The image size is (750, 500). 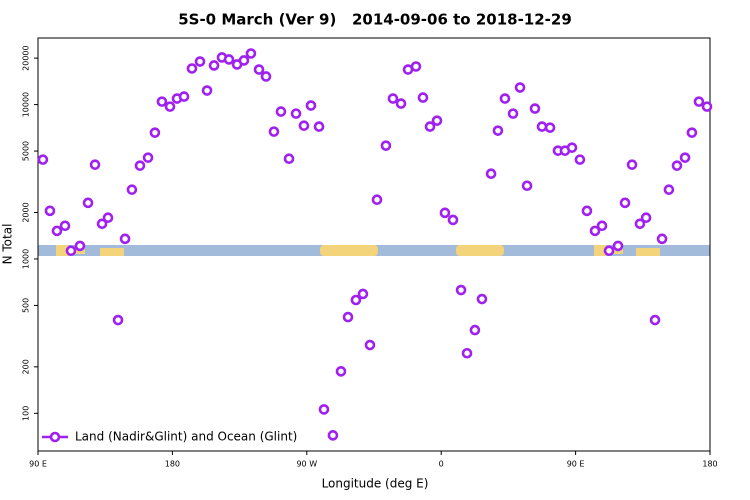 What do you see at coordinates (26, 104) in the screenshot?
I see `y-tick-label: 10000` at bounding box center [26, 104].